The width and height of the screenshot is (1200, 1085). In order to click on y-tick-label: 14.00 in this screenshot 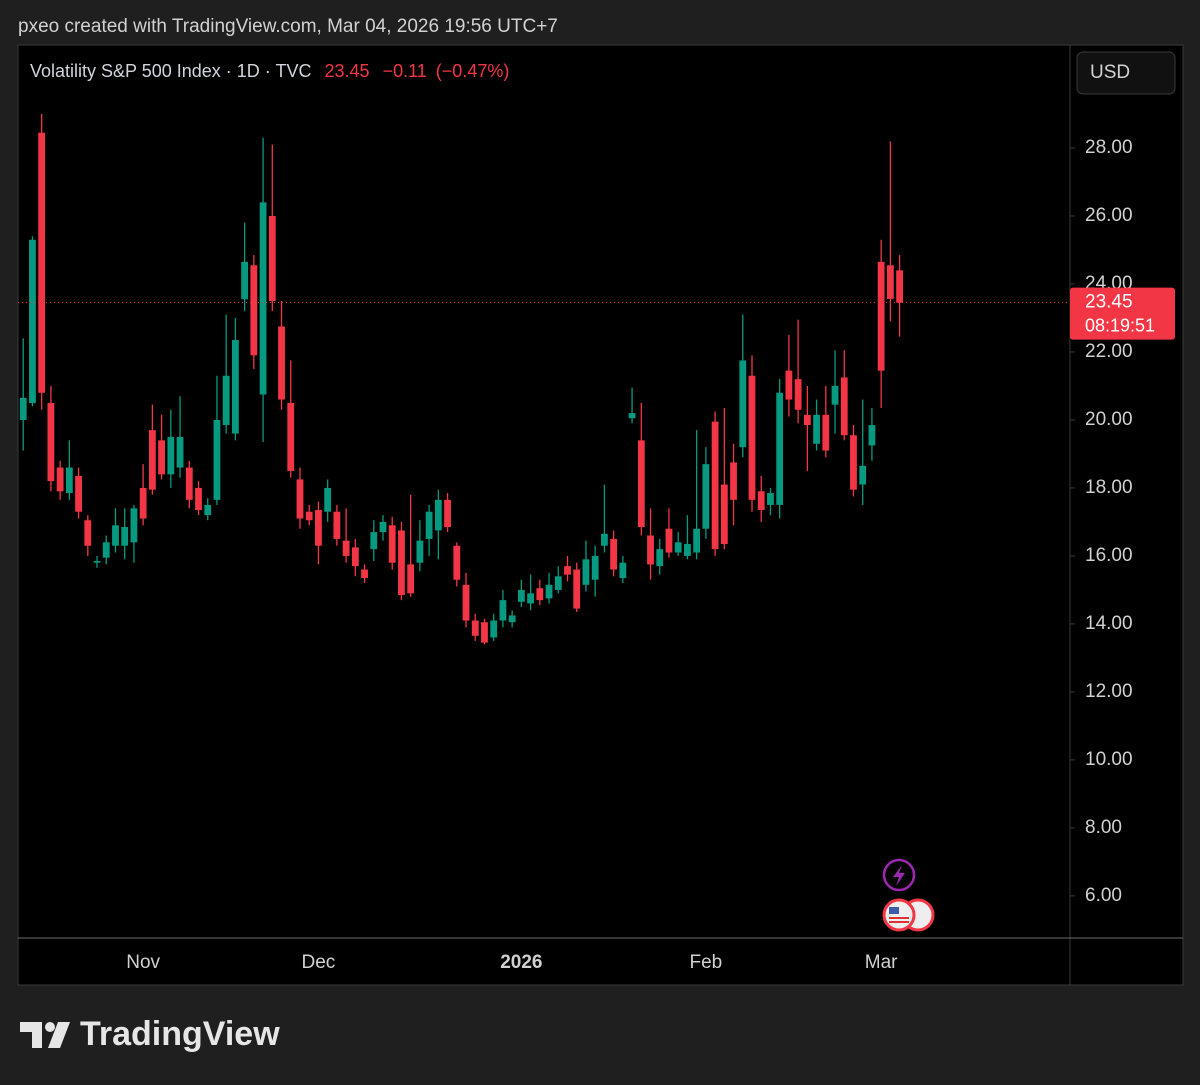, I will do `click(1109, 623)`.